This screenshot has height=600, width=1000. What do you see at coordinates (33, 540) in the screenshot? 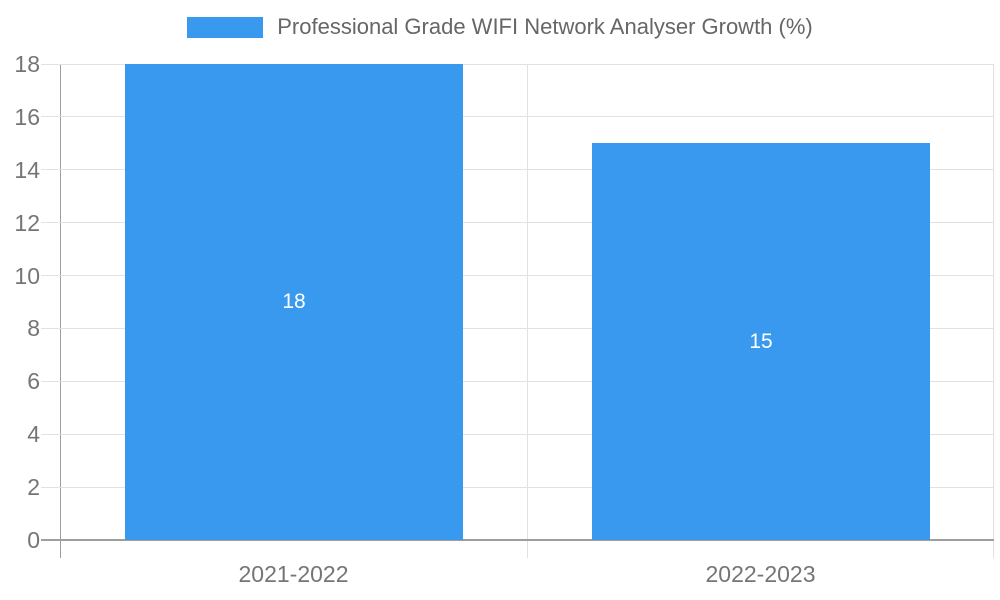
I see `y-tick-label: 0` at bounding box center [33, 540].